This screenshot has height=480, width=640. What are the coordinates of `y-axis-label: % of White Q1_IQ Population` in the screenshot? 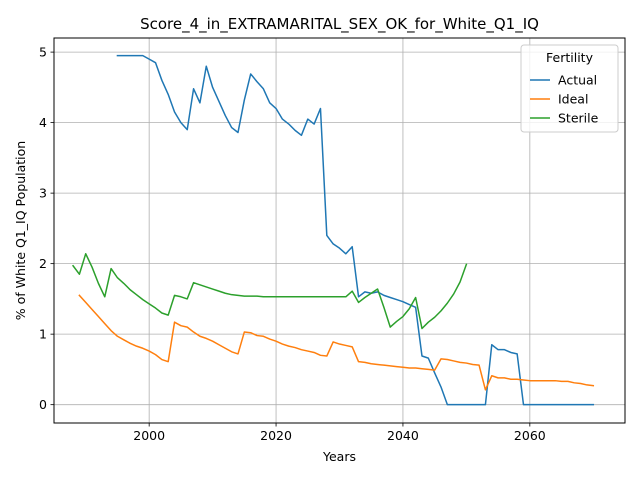 It's located at (20, 230).